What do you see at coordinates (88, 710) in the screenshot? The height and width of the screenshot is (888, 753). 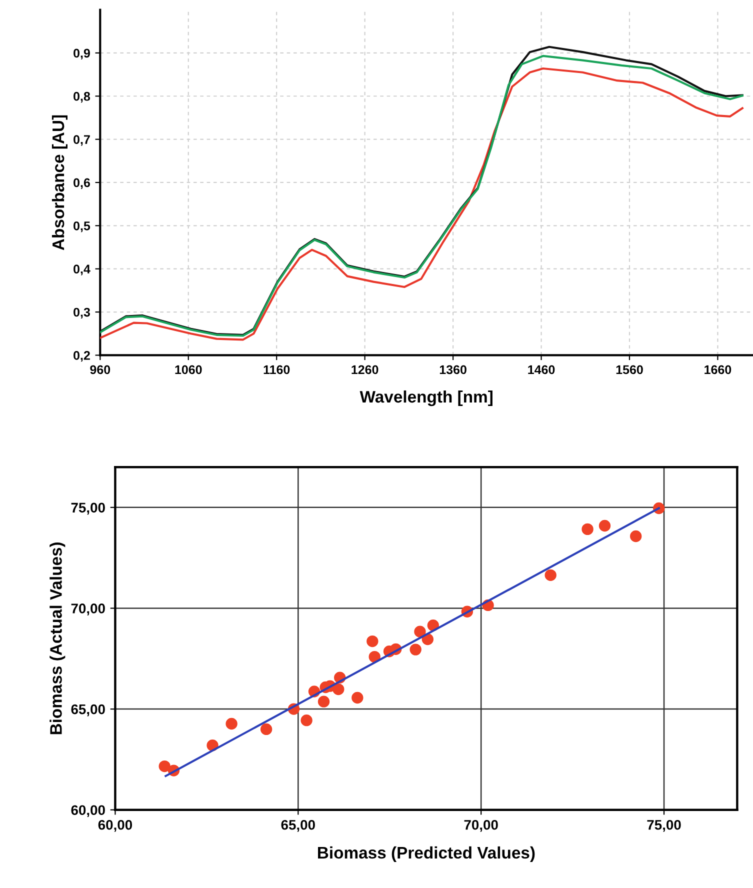 I see `y-tick-label: 65,00` at bounding box center [88, 710].